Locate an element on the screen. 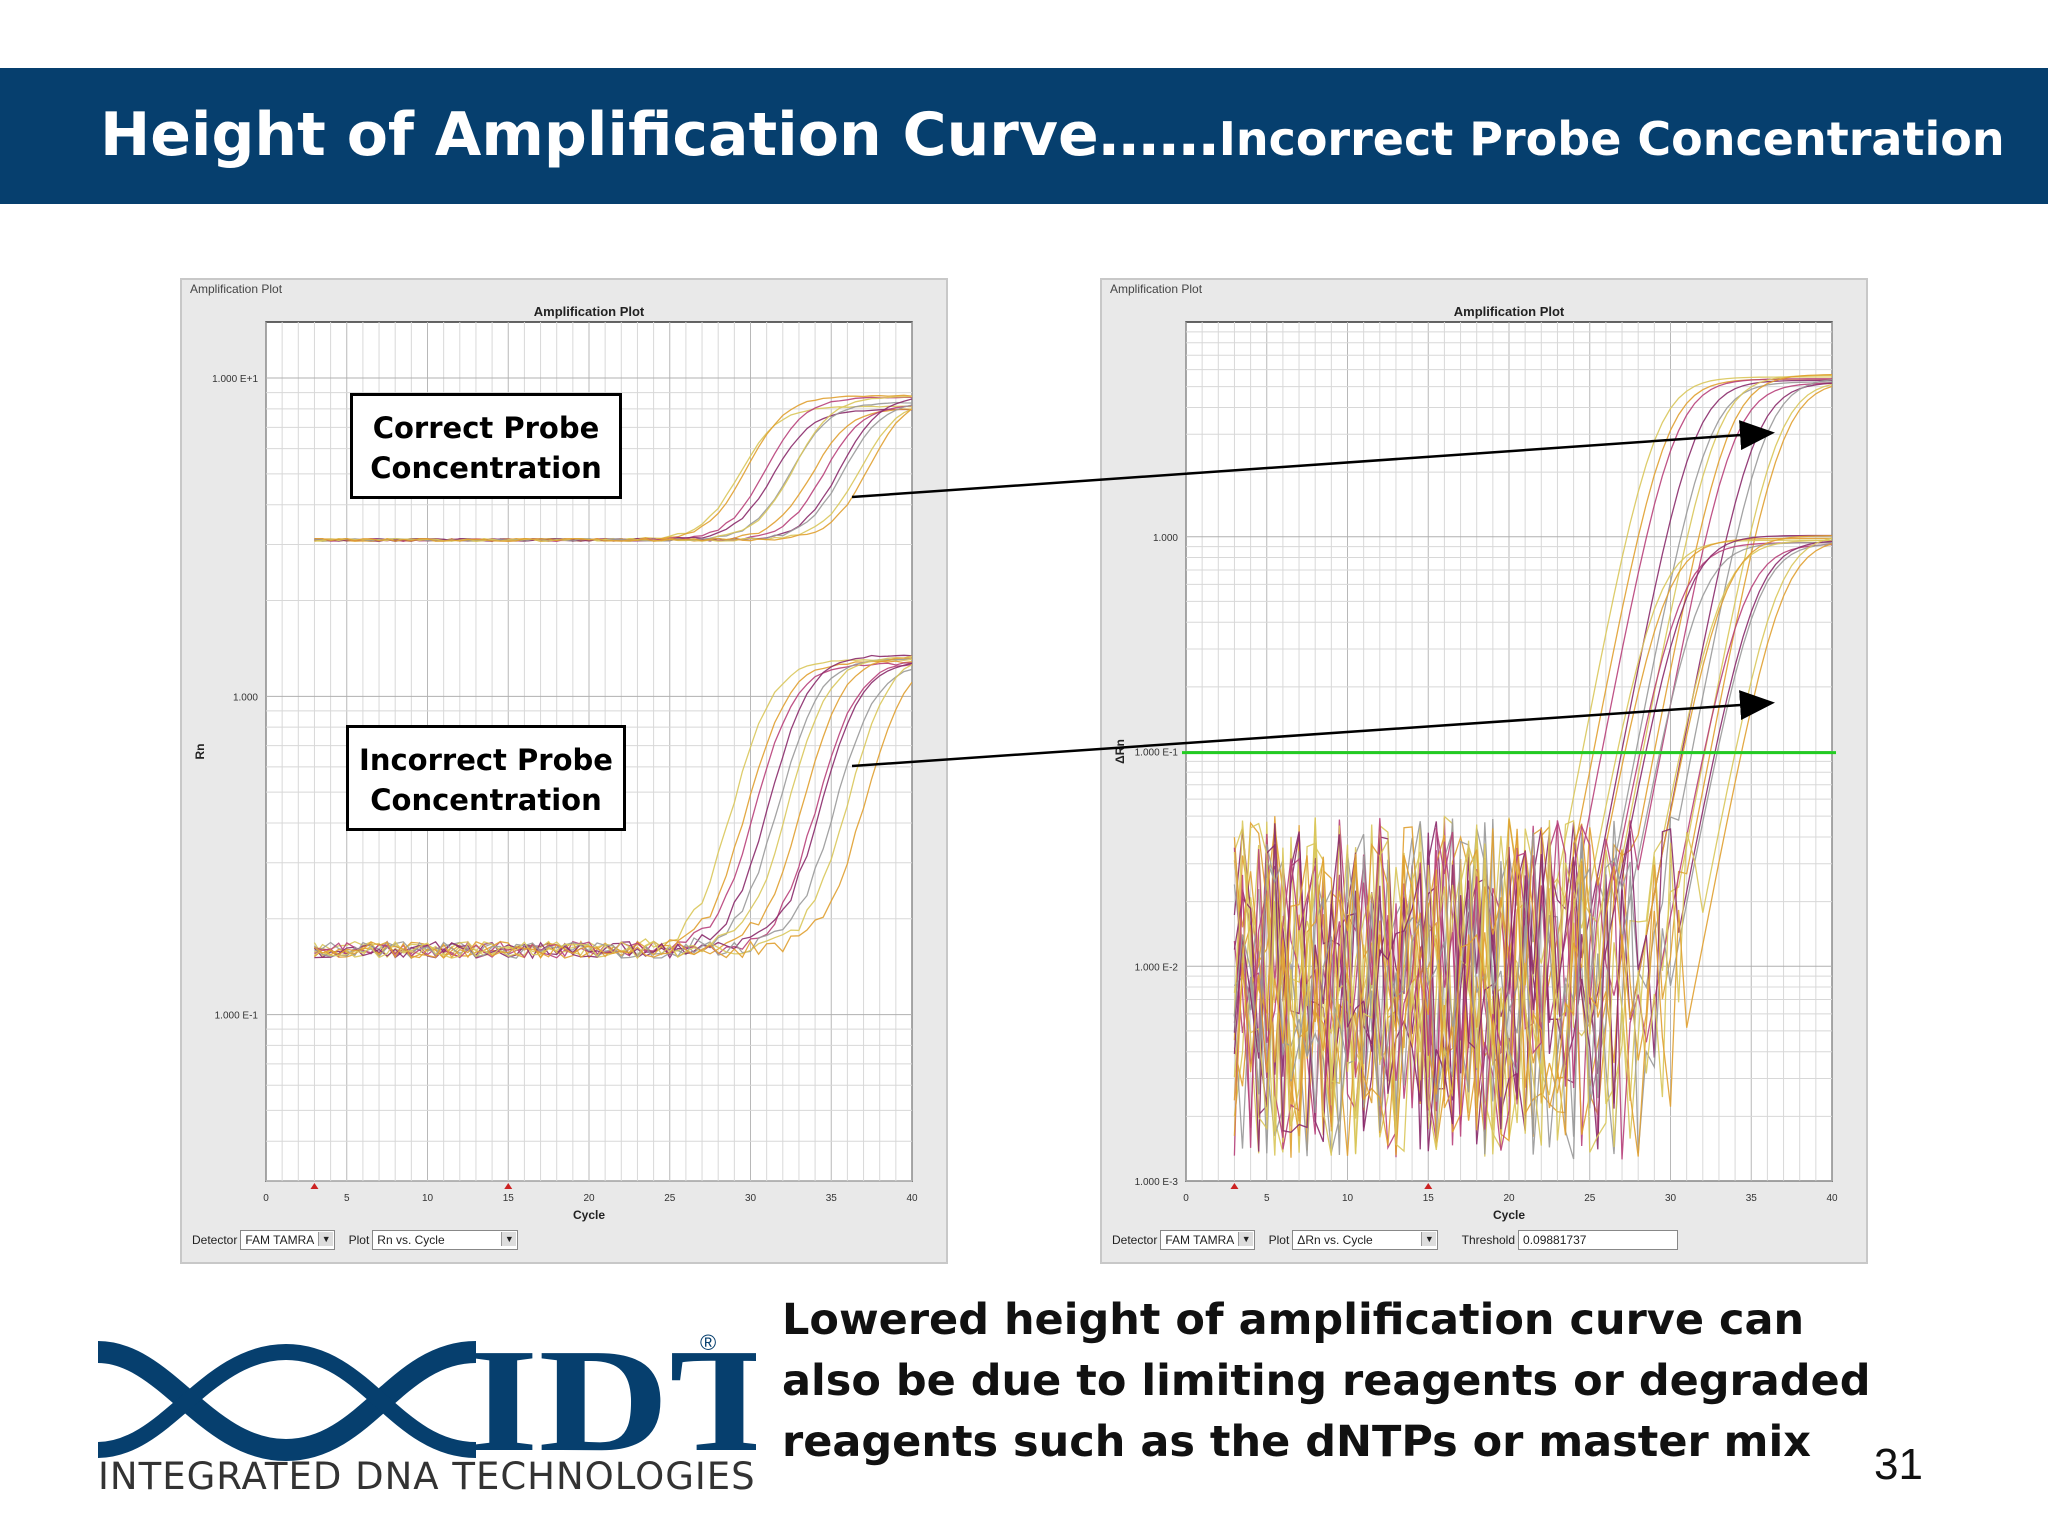  right-plot-label: Plot is located at coordinates (1279, 1240).